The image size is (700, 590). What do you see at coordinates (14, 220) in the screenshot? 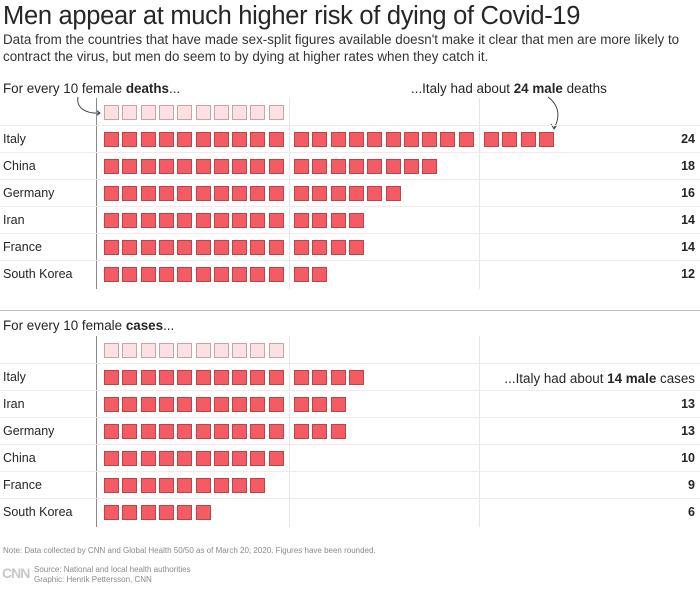
I see `country-label: Iran` at bounding box center [14, 220].